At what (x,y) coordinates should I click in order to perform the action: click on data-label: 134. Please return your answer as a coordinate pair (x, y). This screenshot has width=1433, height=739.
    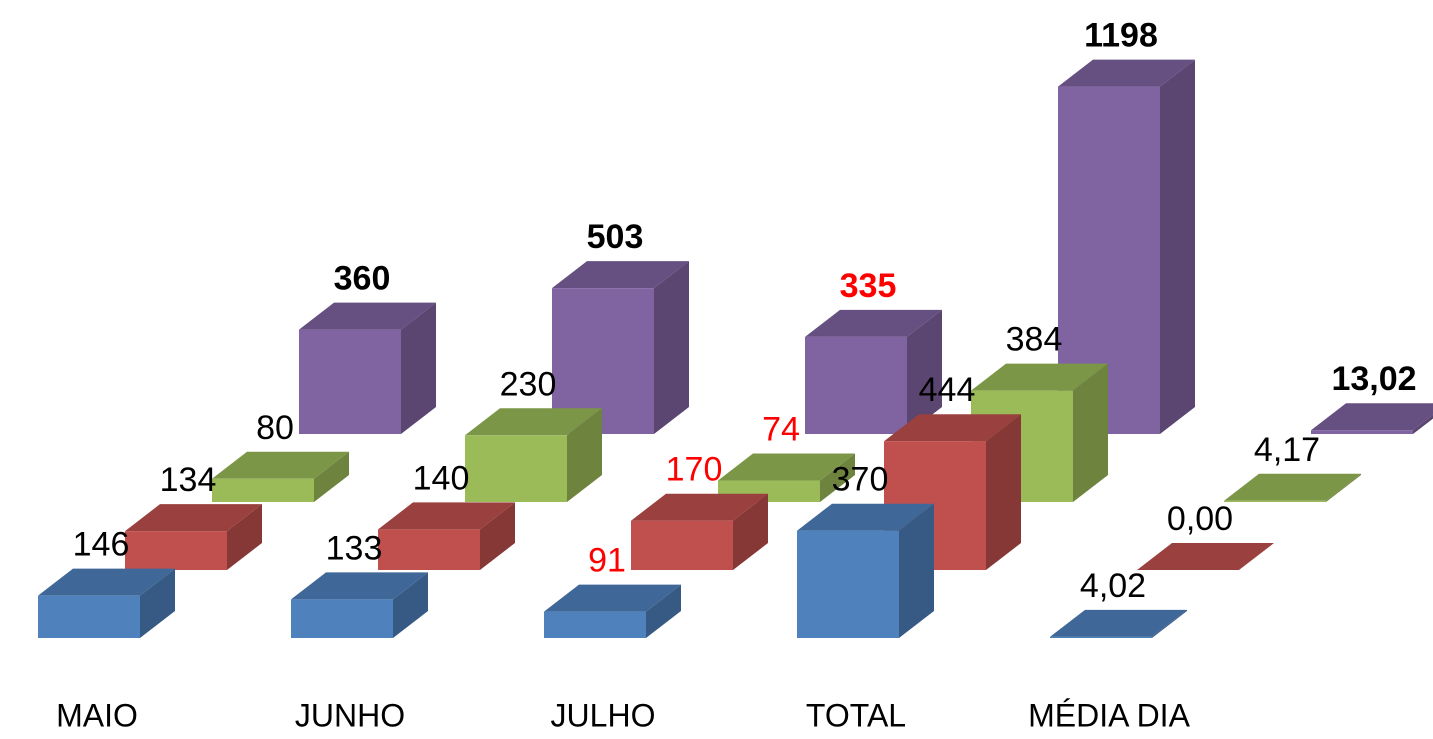
    Looking at the image, I should click on (188, 480).